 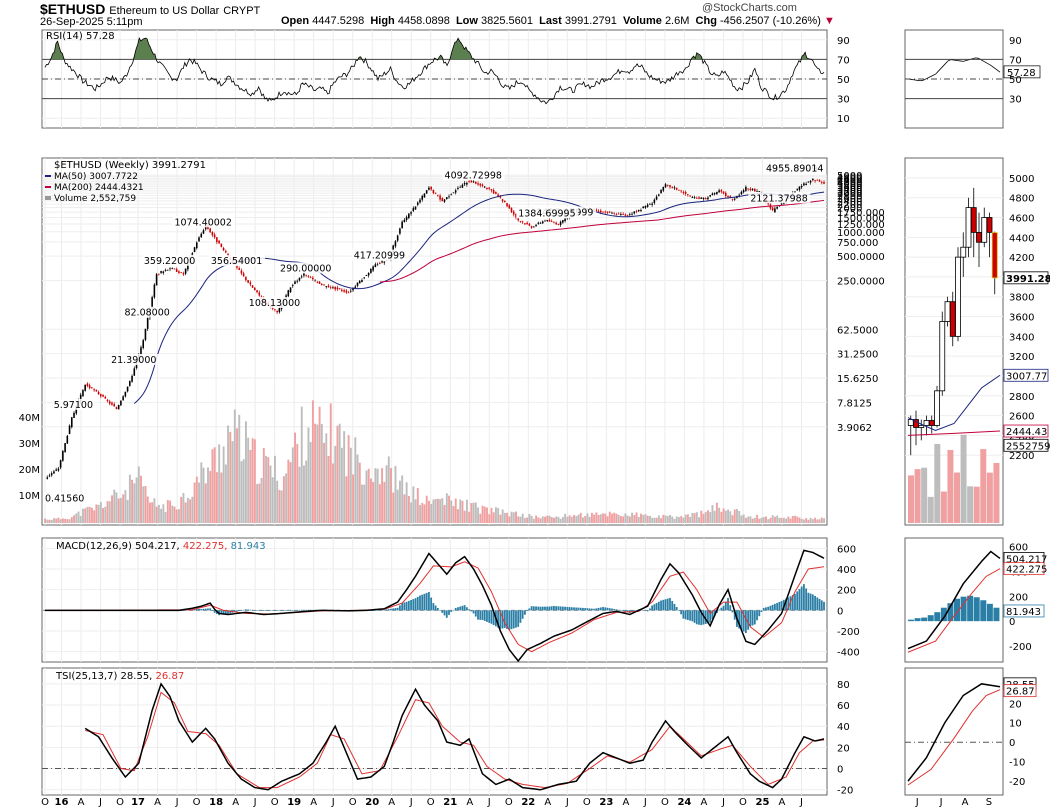 What do you see at coordinates (801, 802) in the screenshot?
I see `x-tick-label: J` at bounding box center [801, 802].